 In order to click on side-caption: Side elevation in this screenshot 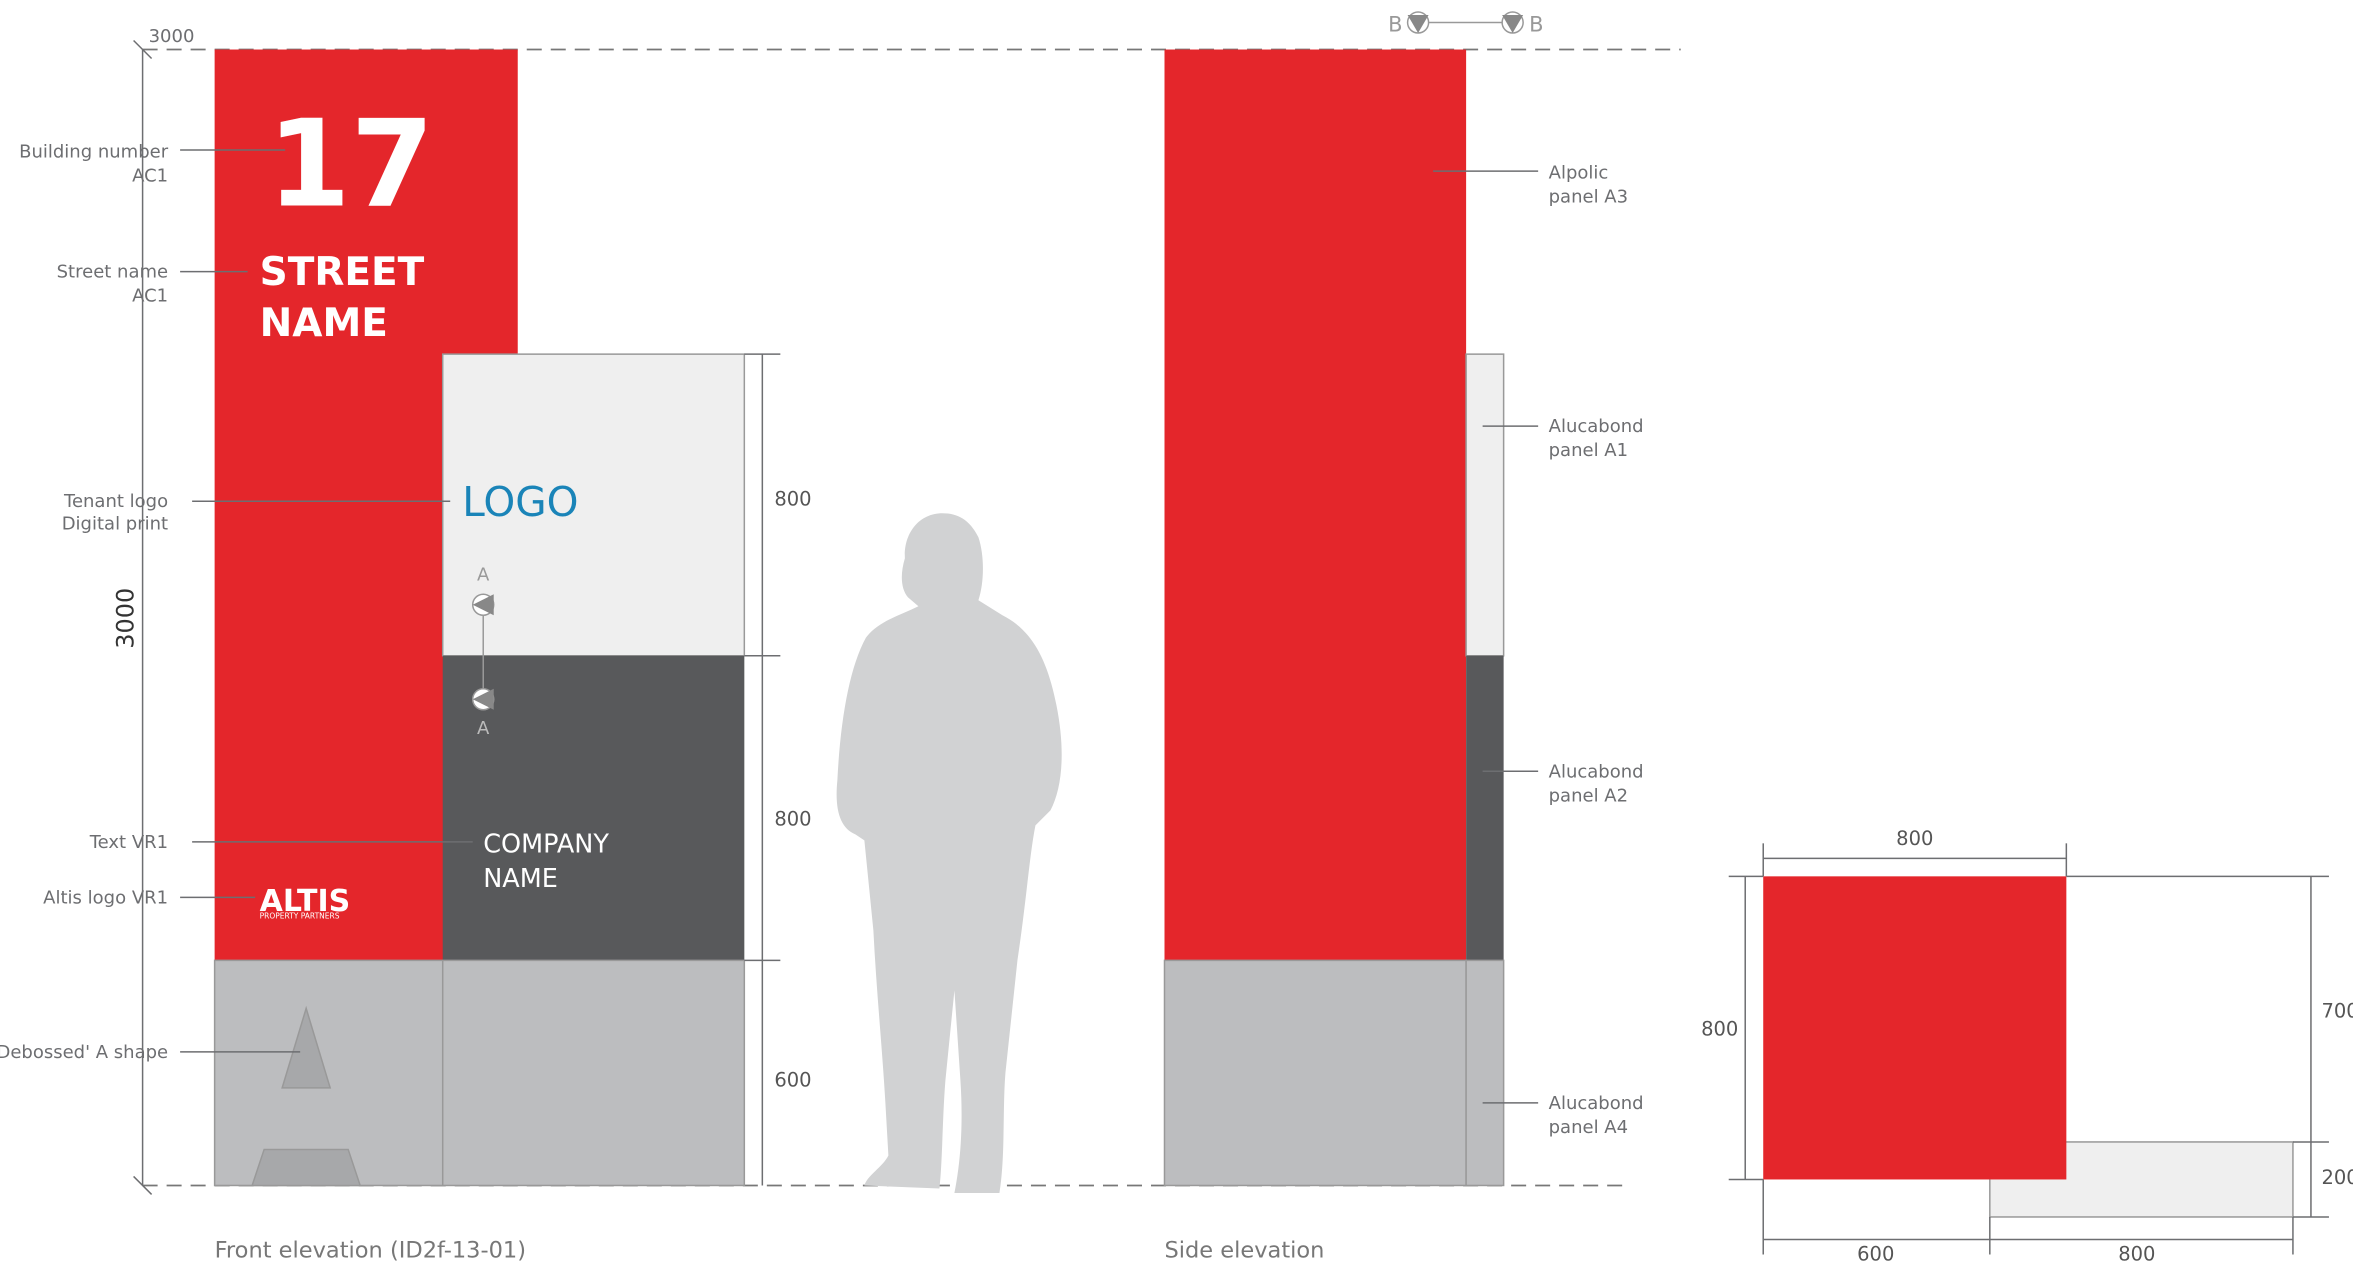, I will do `click(1244, 1250)`.